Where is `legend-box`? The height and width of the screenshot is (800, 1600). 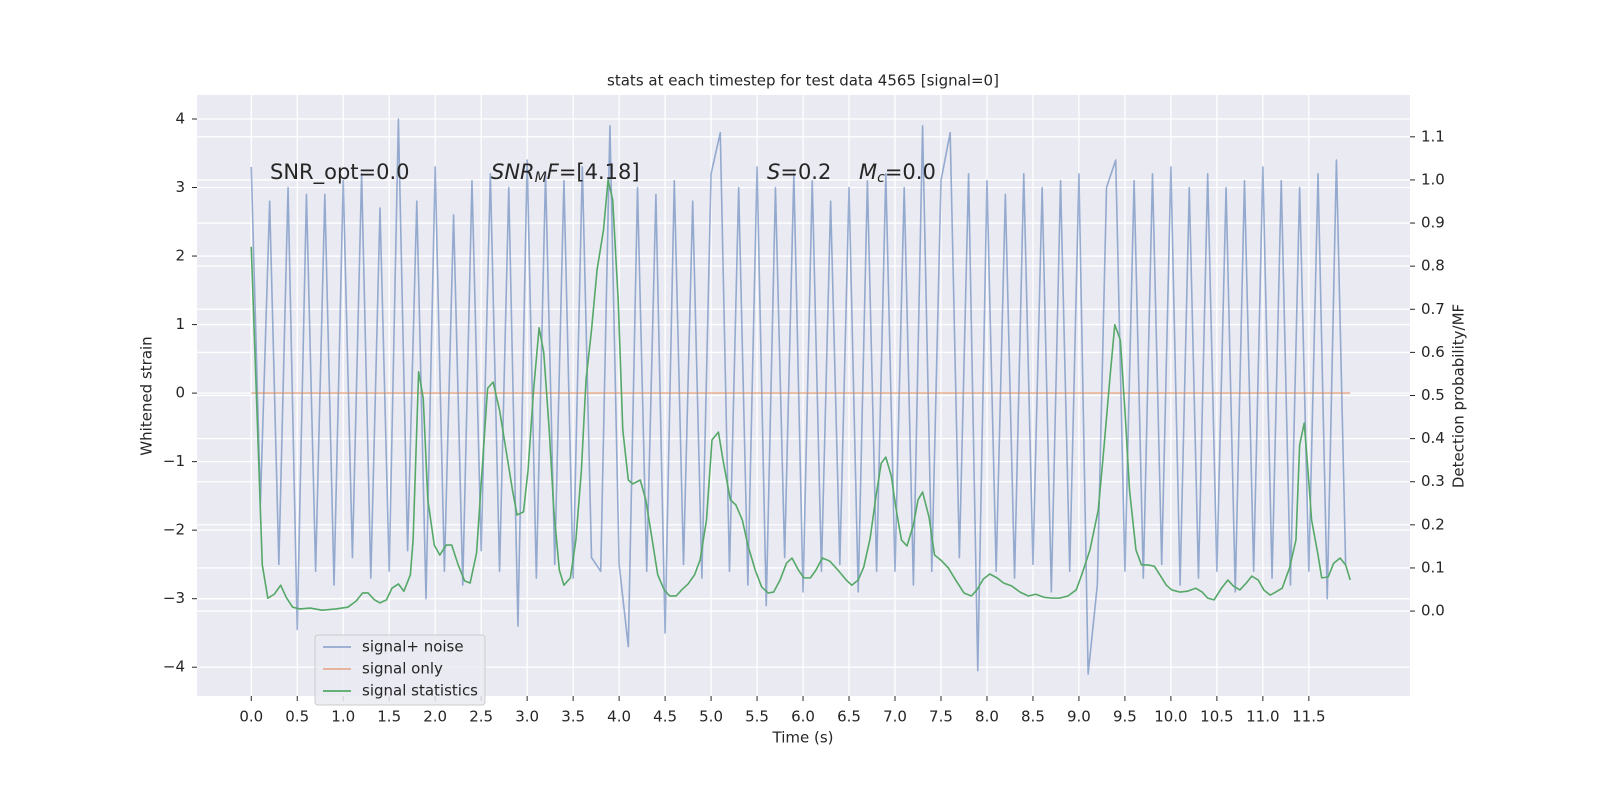 legend-box is located at coordinates (400, 670).